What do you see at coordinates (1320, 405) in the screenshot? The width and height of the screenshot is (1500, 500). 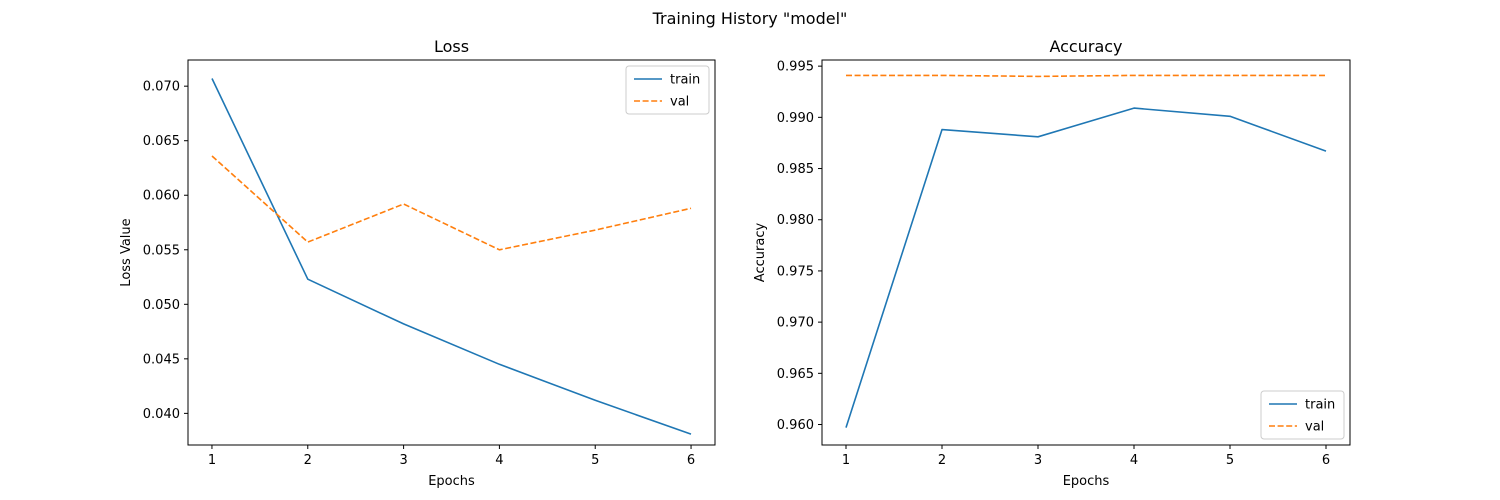 I see `accuracy-legend-train-label: train` at bounding box center [1320, 405].